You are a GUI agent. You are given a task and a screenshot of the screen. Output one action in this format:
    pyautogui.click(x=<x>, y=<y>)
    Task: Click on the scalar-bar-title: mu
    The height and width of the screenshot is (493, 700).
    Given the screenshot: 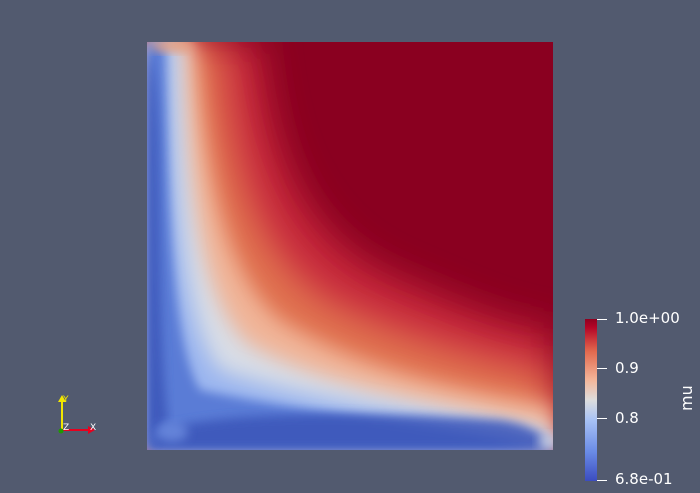 What is the action you would take?
    pyautogui.click(x=686, y=398)
    